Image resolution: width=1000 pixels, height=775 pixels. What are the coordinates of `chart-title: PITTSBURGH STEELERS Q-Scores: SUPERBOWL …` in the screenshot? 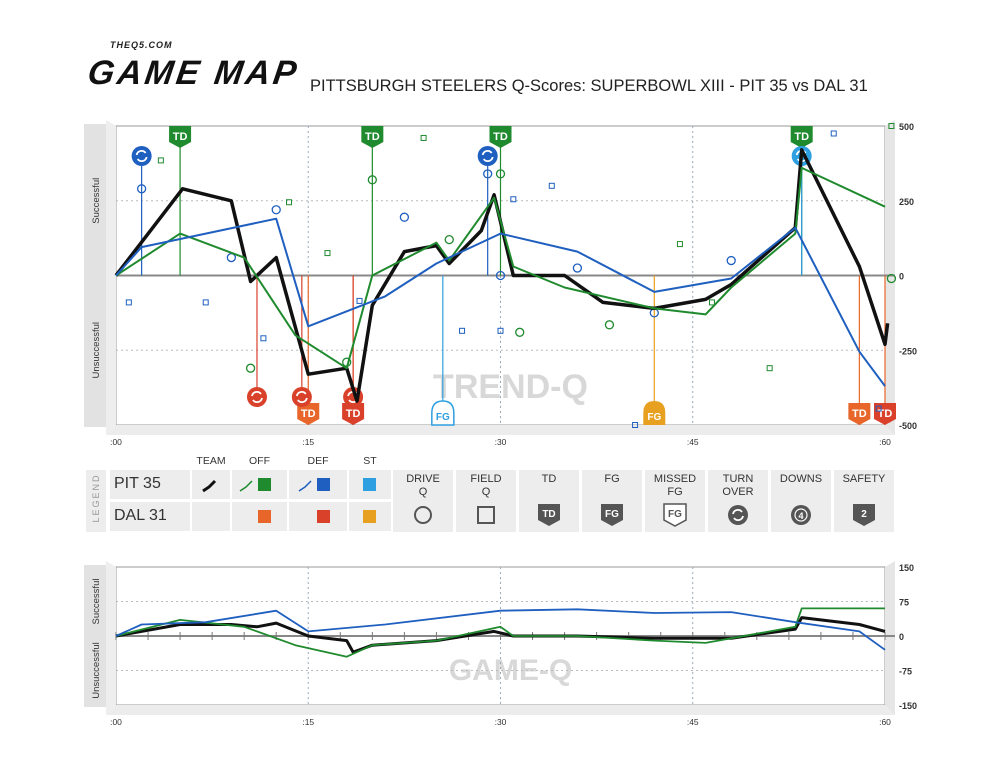 It's located at (589, 86).